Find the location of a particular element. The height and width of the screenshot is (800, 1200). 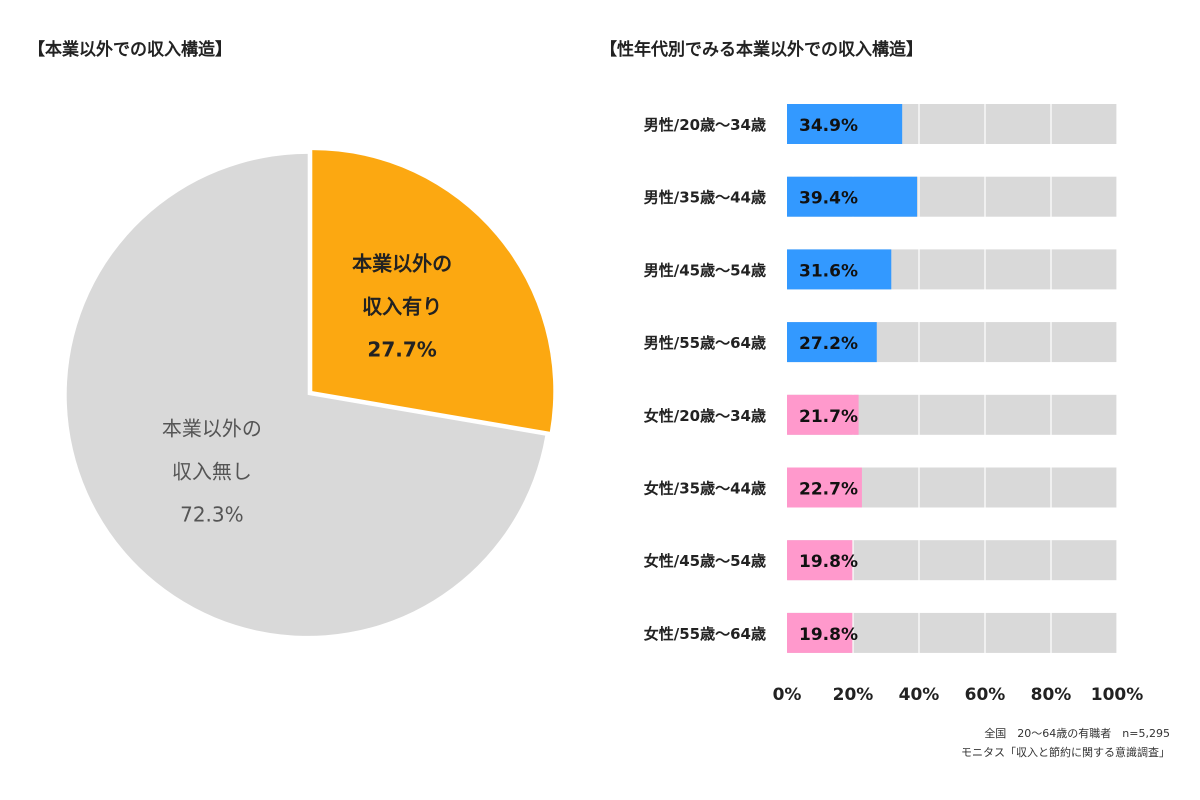

pie-slice-label-0: 収入有り is located at coordinates (402, 306).